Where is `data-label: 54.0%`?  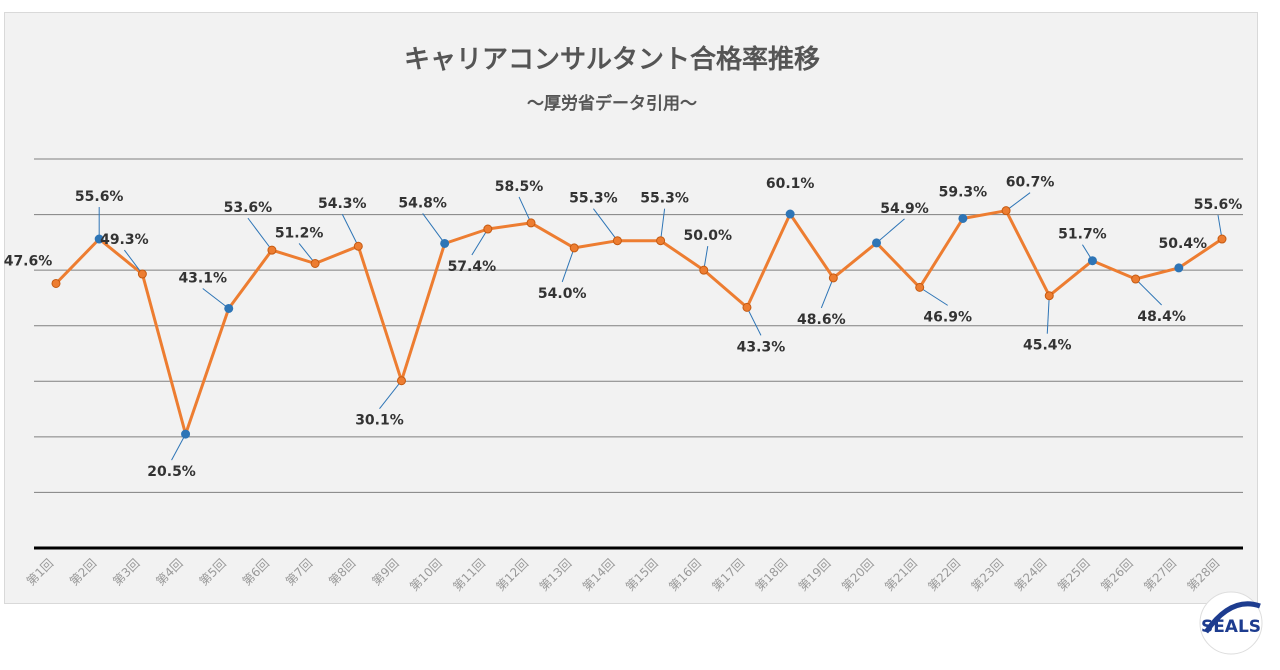
data-label: 54.0% is located at coordinates (562, 294).